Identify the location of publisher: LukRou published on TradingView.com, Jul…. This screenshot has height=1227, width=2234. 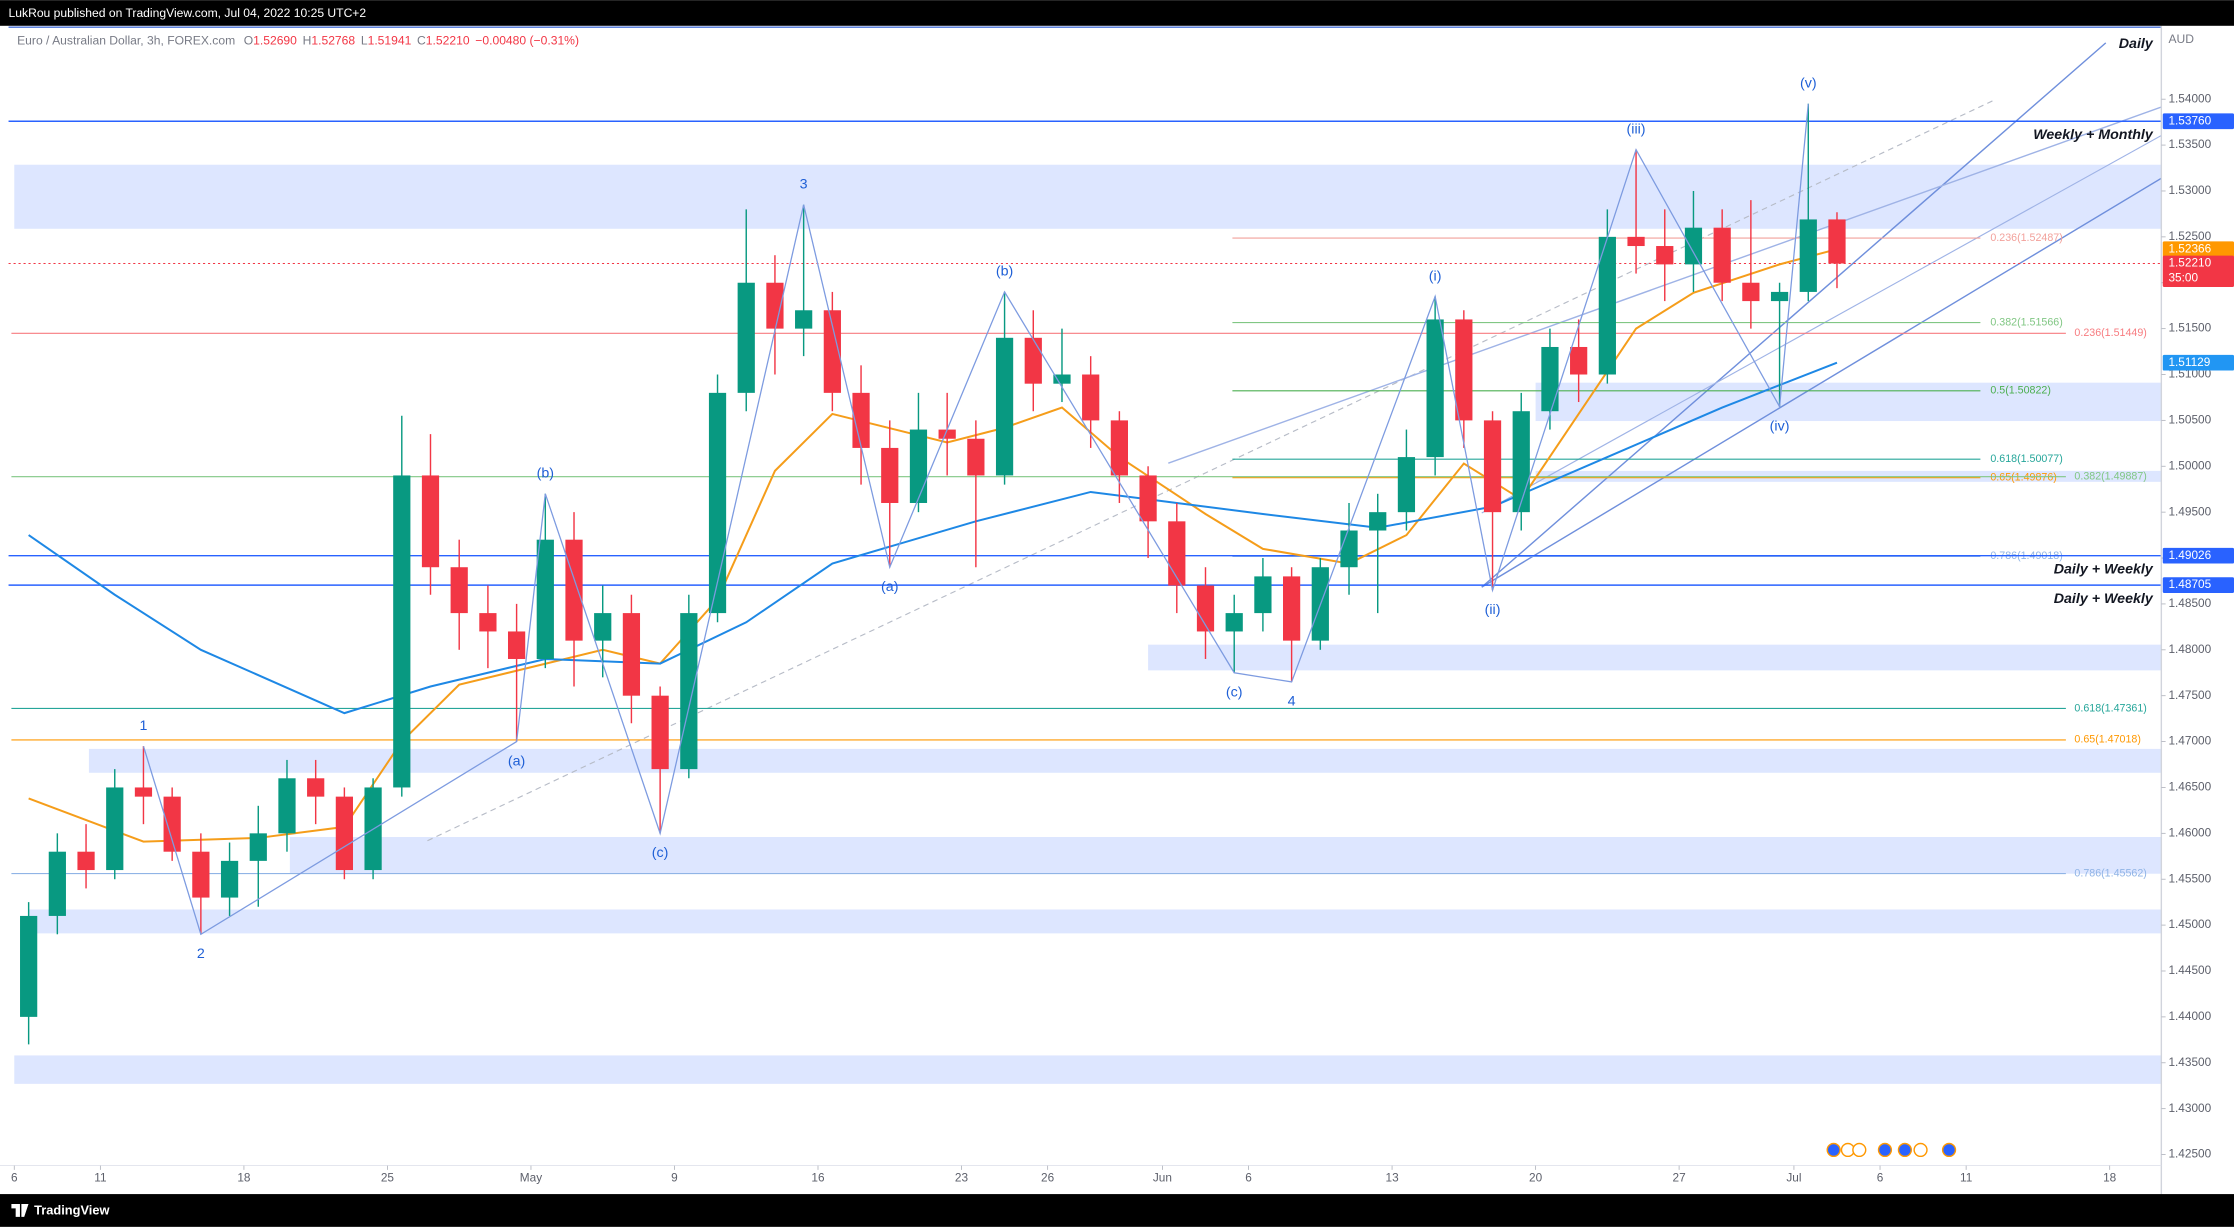
(188, 13).